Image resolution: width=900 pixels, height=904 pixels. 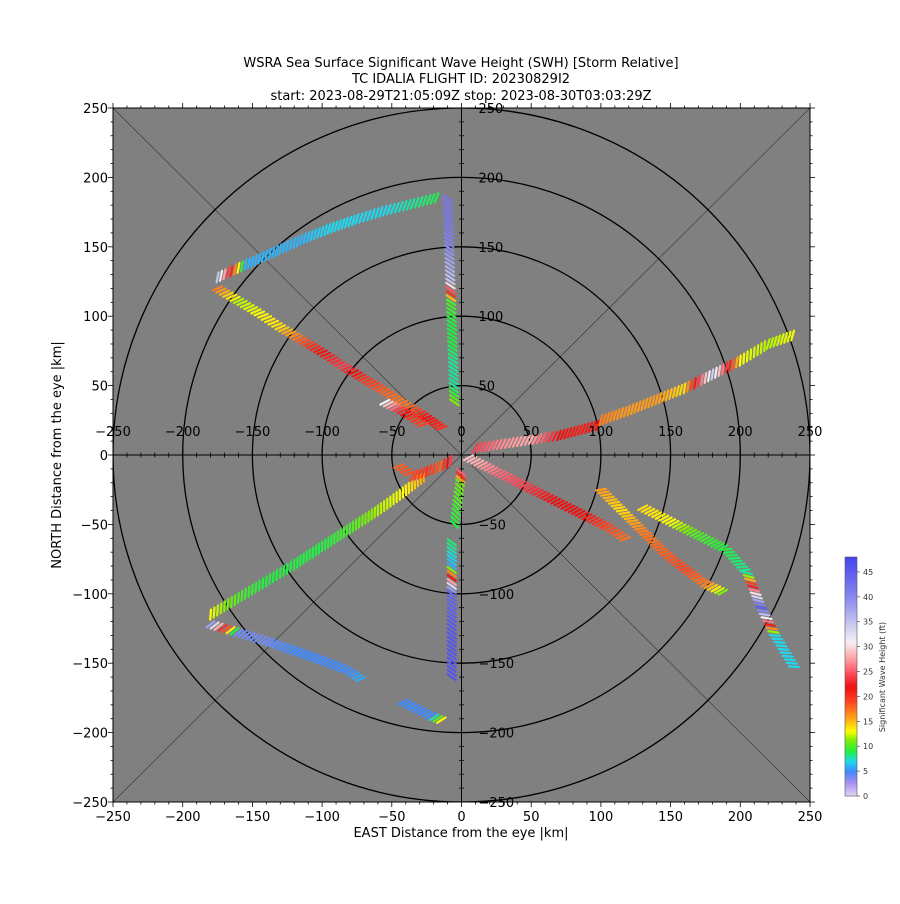 I want to click on x-tick-label: 100, so click(x=600, y=817).